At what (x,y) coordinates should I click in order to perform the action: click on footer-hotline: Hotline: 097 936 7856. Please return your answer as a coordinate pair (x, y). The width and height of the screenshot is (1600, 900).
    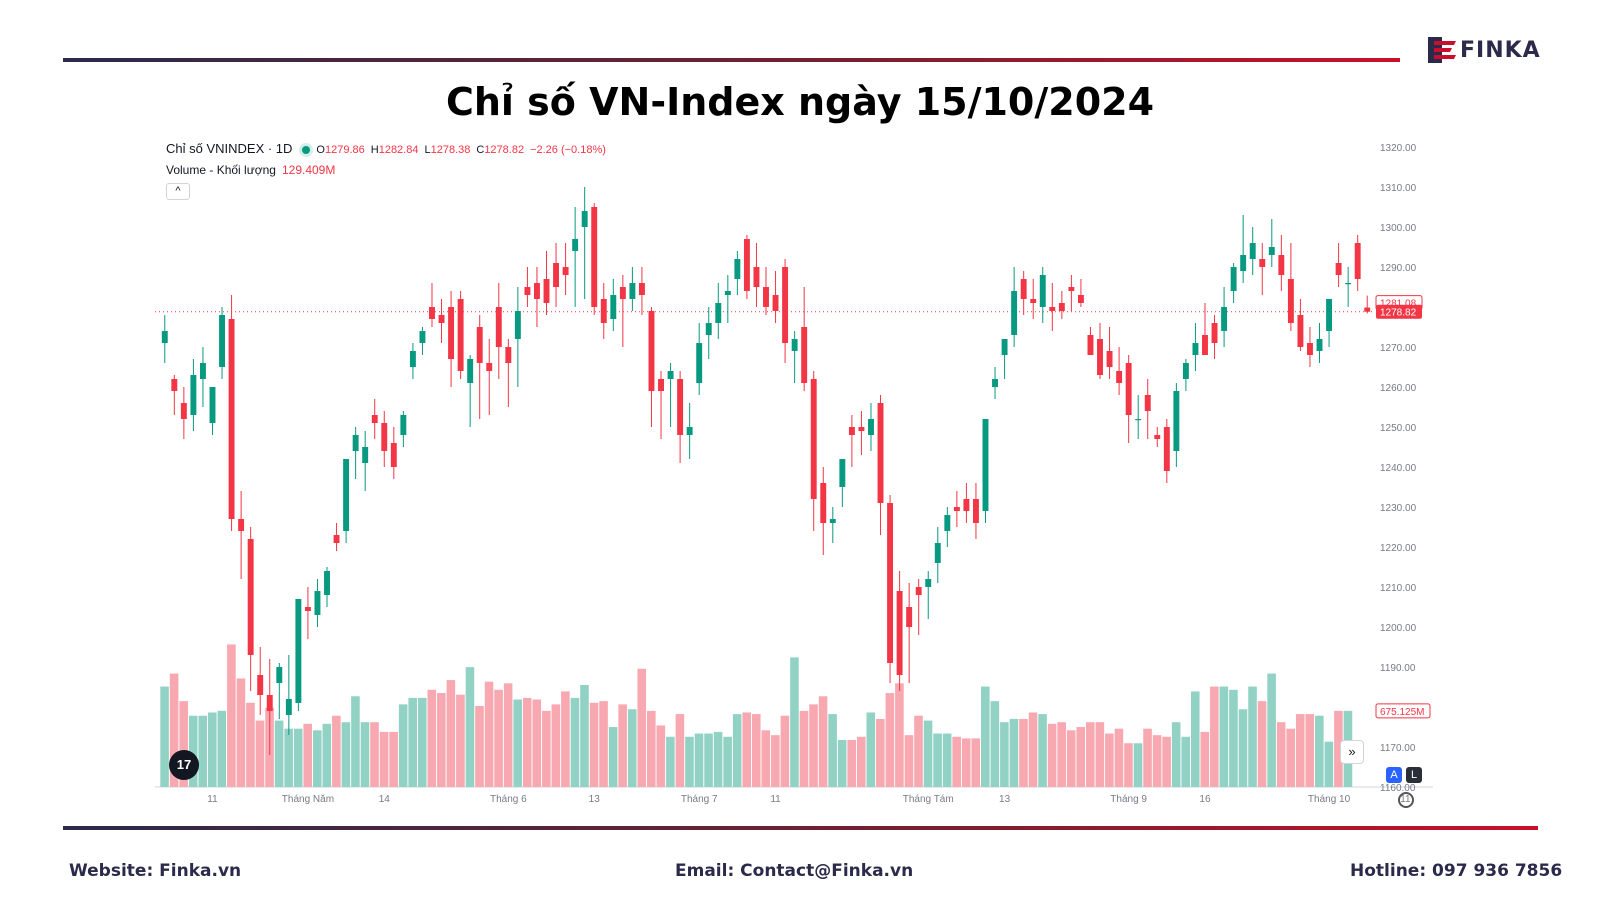
    Looking at the image, I should click on (1456, 871).